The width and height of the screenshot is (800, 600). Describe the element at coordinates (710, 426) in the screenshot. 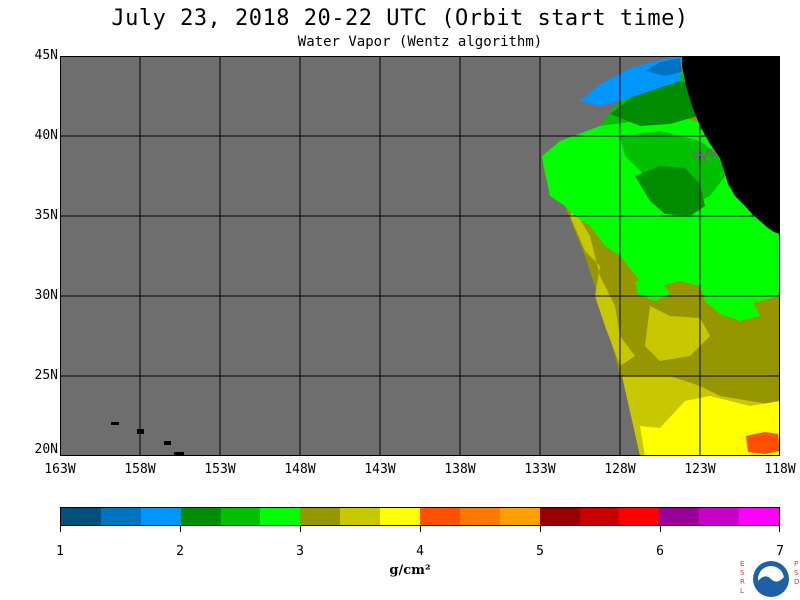

I see `swath-yellow-south` at that location.